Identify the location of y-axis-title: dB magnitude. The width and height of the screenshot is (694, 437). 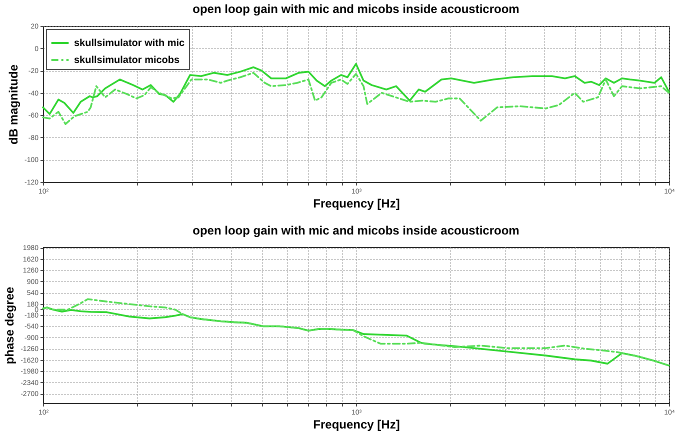
(13, 104).